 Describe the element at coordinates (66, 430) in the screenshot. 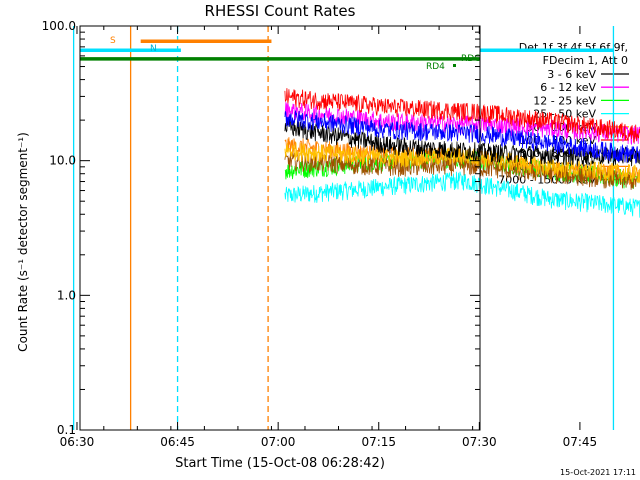

I see `y-tick-label-0: 0.1` at that location.